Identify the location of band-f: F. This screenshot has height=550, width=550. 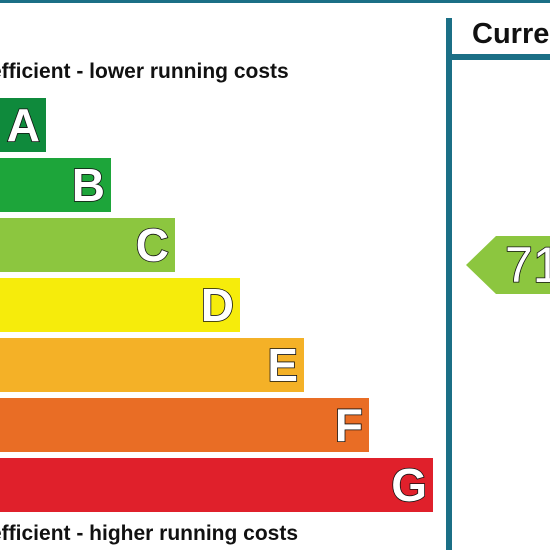
(184, 425).